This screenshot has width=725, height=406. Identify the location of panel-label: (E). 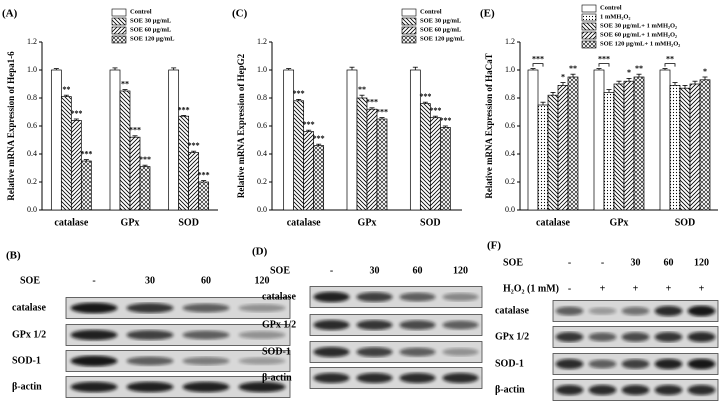
(487, 14).